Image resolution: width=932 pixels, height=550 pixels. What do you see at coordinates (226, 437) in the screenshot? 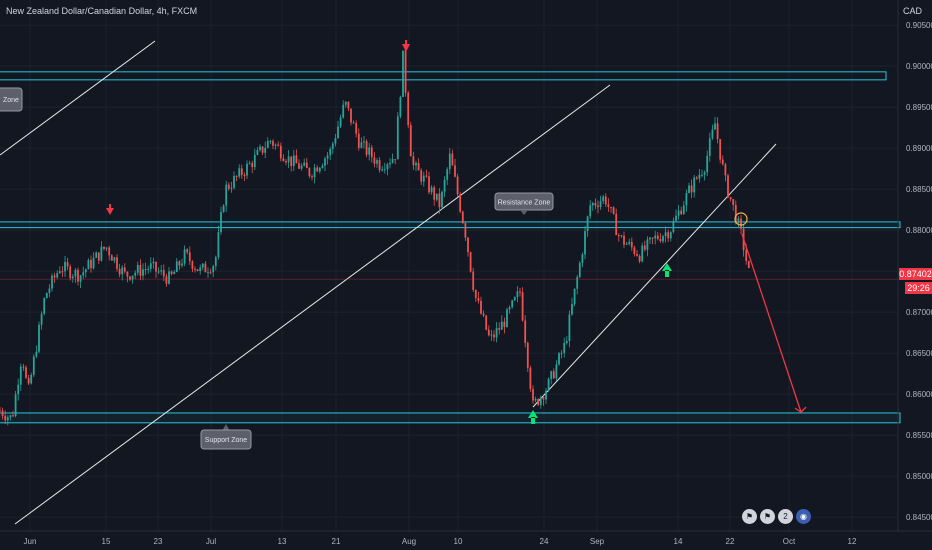
I see `support-zone-callout: Support Zone` at bounding box center [226, 437].